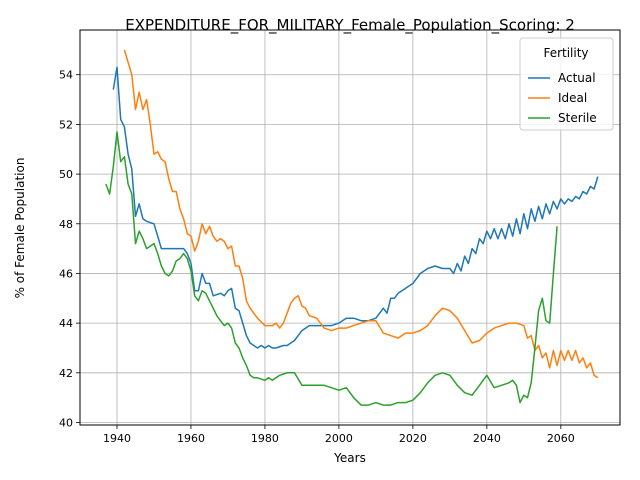 This screenshot has height=480, width=640. Describe the element at coordinates (20, 228) in the screenshot. I see `y-axis-label: % of Female Population` at that location.